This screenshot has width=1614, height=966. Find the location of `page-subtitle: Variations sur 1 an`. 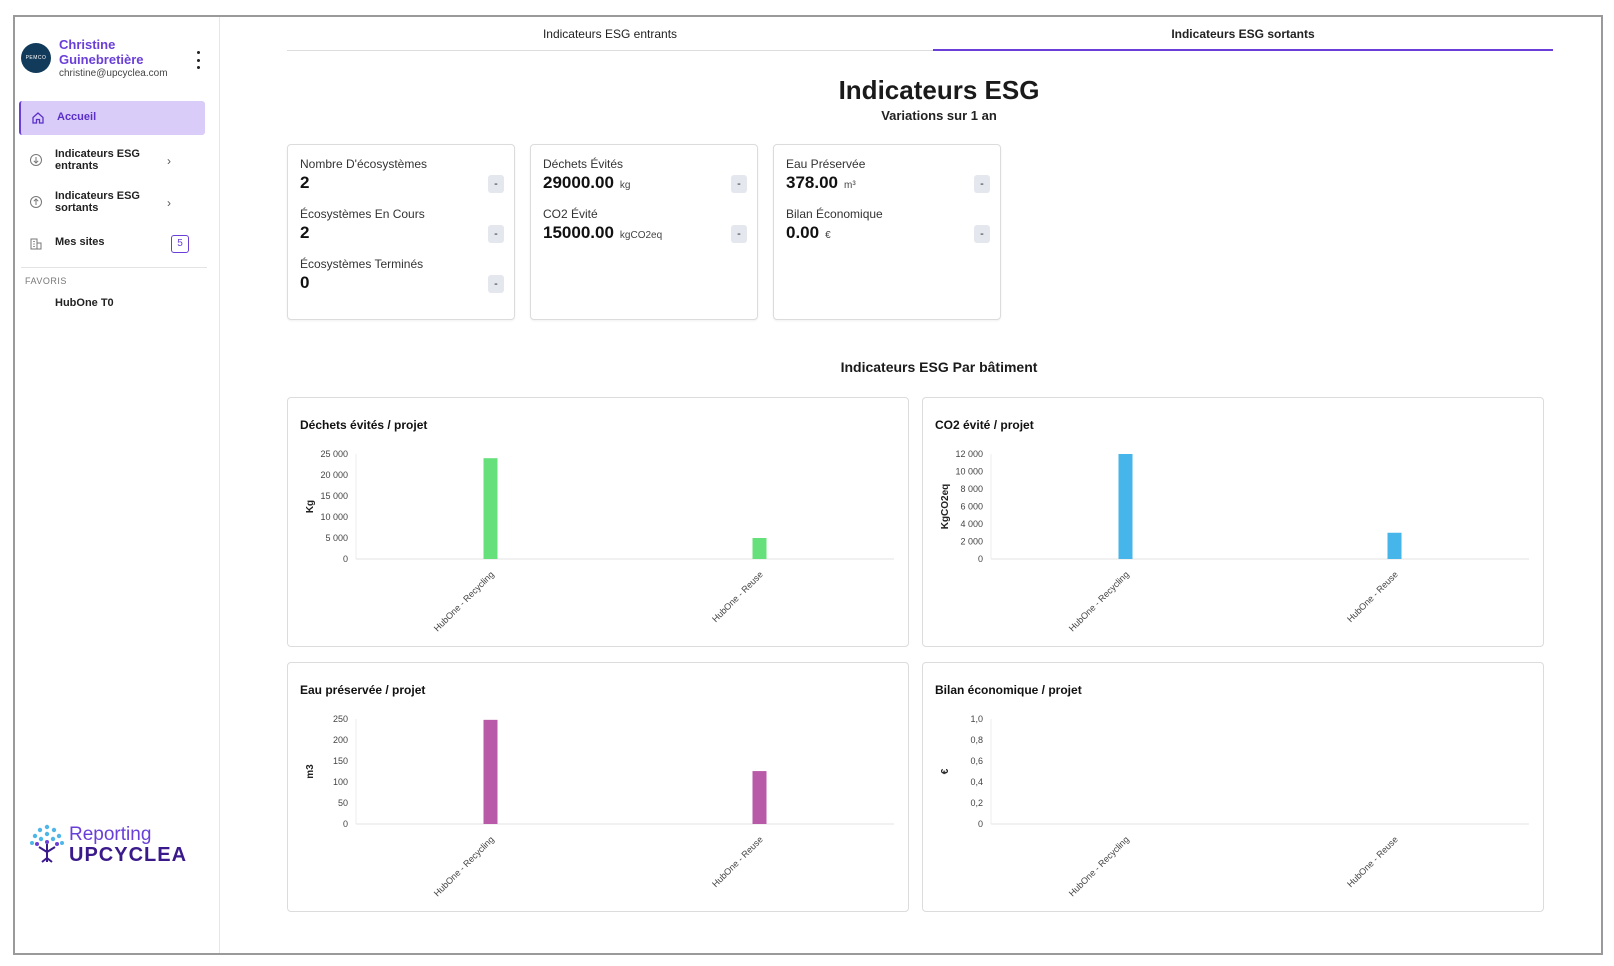

page-subtitle: Variations sur 1 an is located at coordinates (939, 115).